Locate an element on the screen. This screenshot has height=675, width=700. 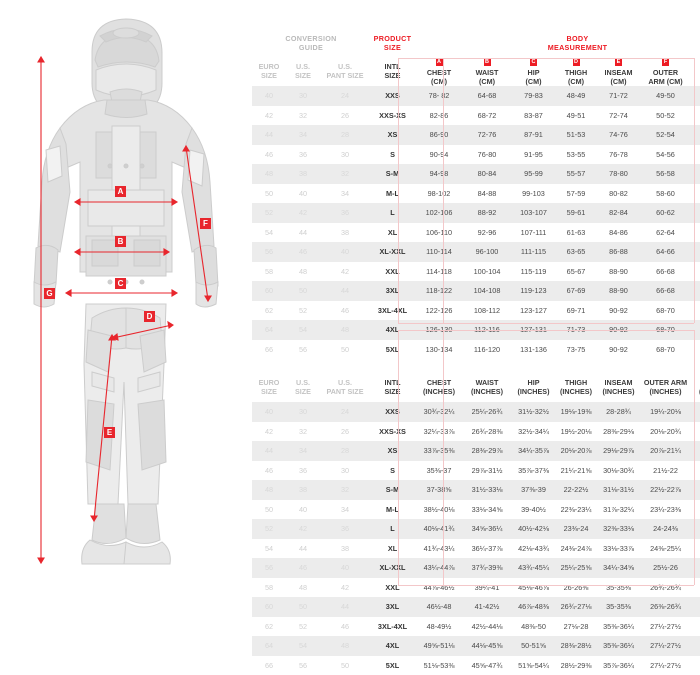
cell-waist: 116-120 is located at coordinates (487, 350).